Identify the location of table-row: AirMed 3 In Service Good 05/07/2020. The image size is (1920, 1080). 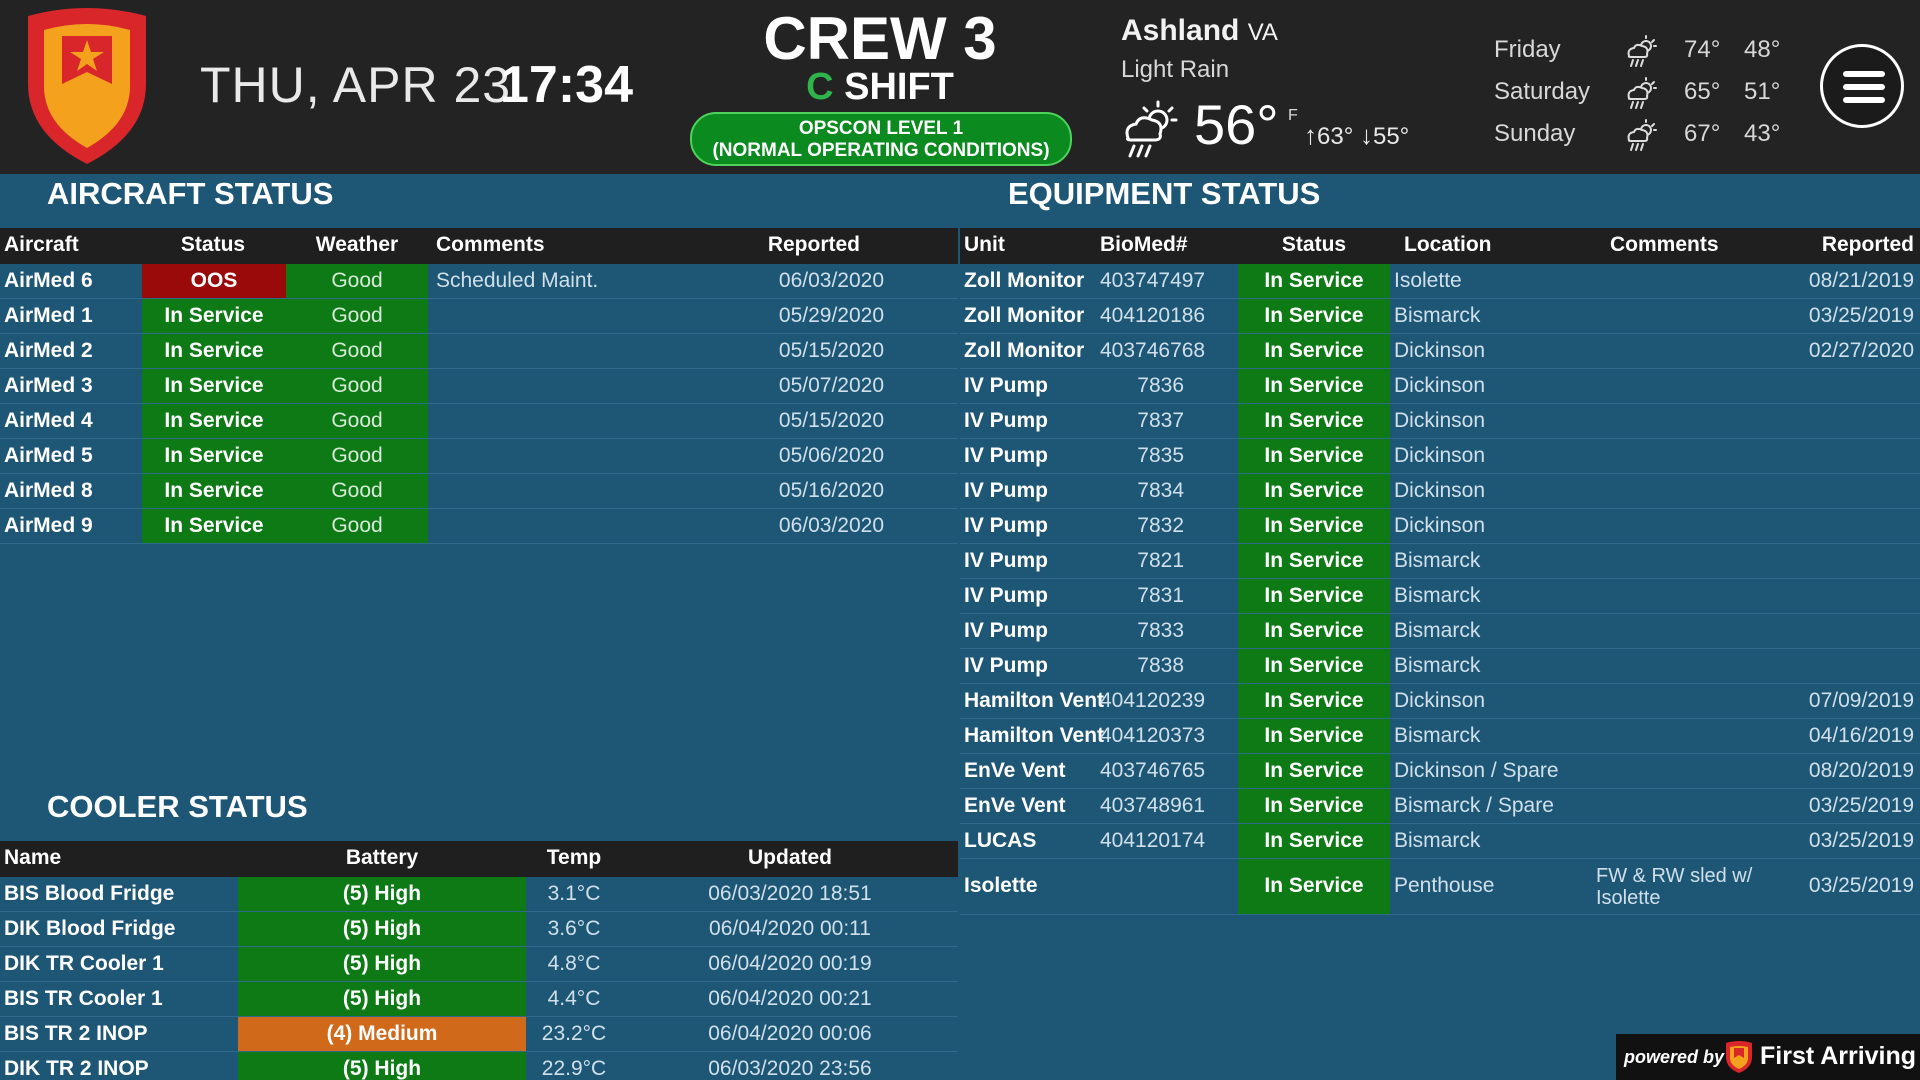
(479, 386).